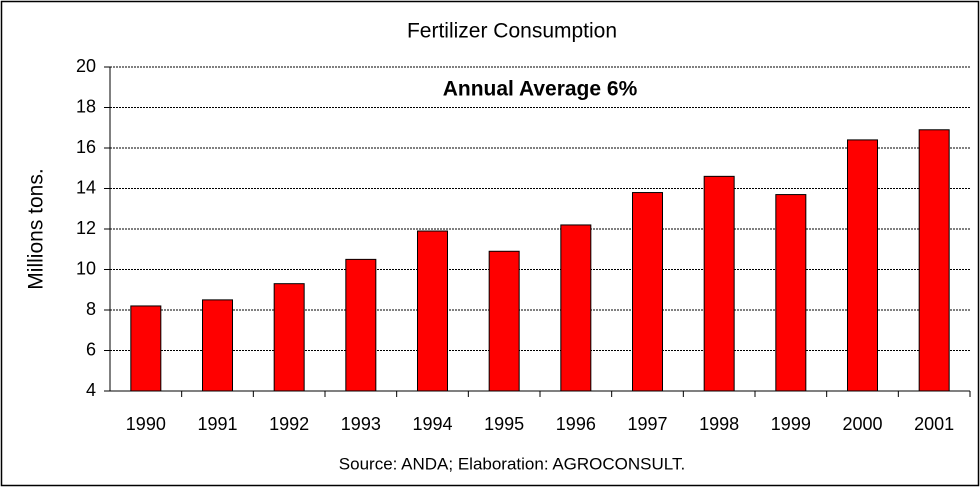 The image size is (980, 487). I want to click on x-tick-label: 1991, so click(217, 424).